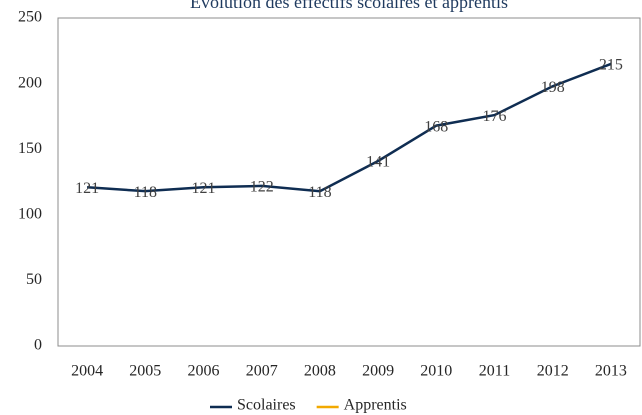  I want to click on data-label: 198, so click(553, 87).